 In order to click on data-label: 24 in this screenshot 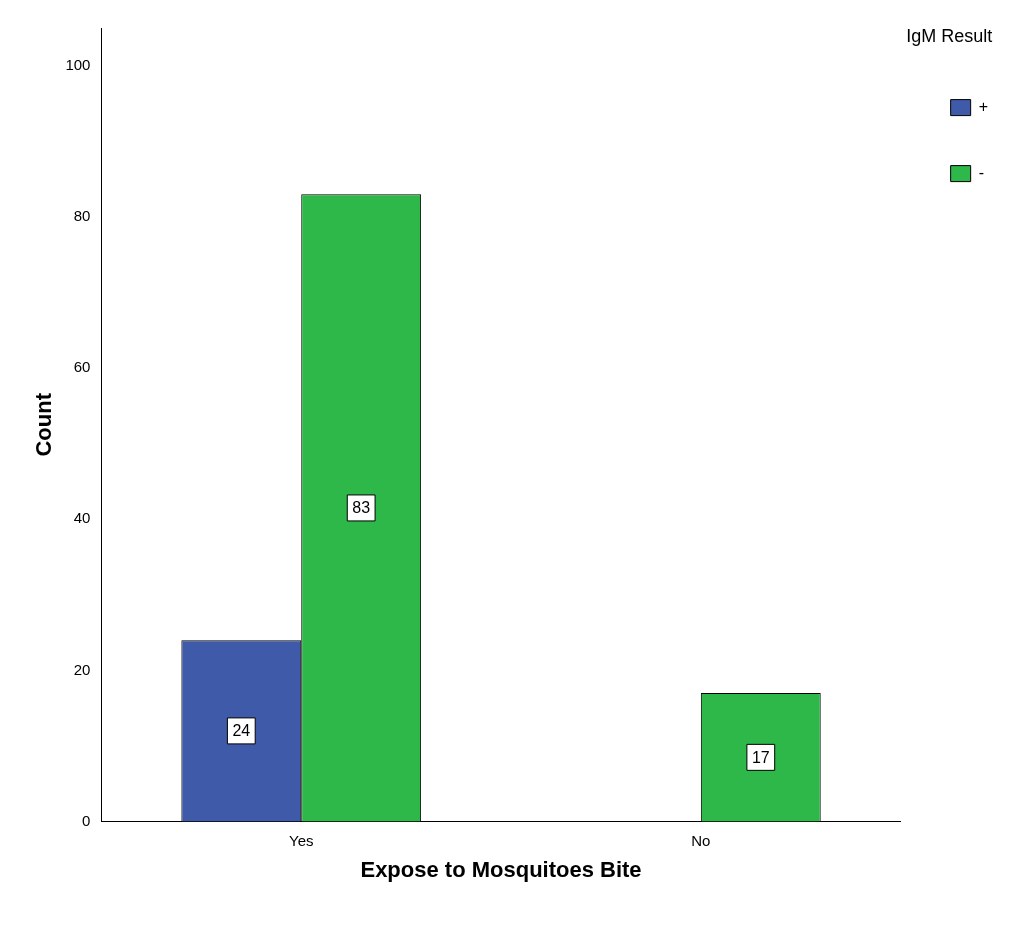, I will do `click(241, 731)`.